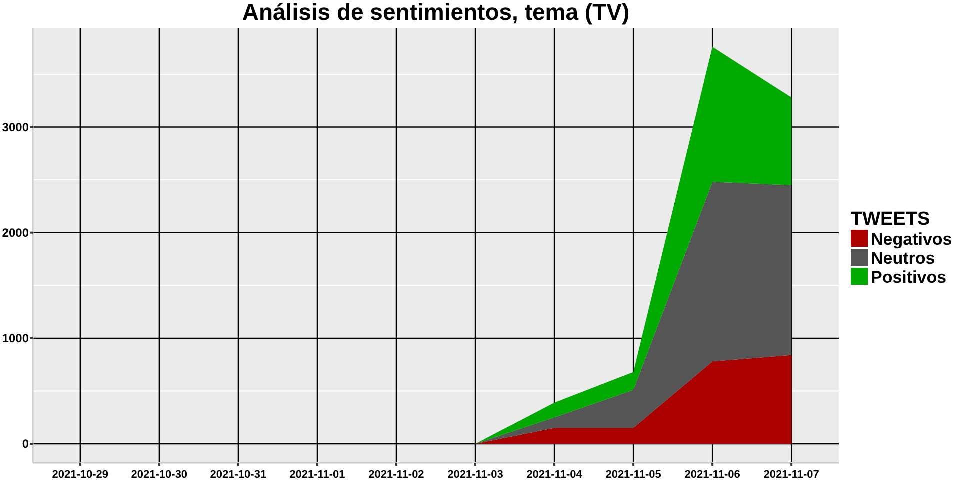  Describe the element at coordinates (911, 239) in the screenshot. I see `legend-label: Negativos` at that location.